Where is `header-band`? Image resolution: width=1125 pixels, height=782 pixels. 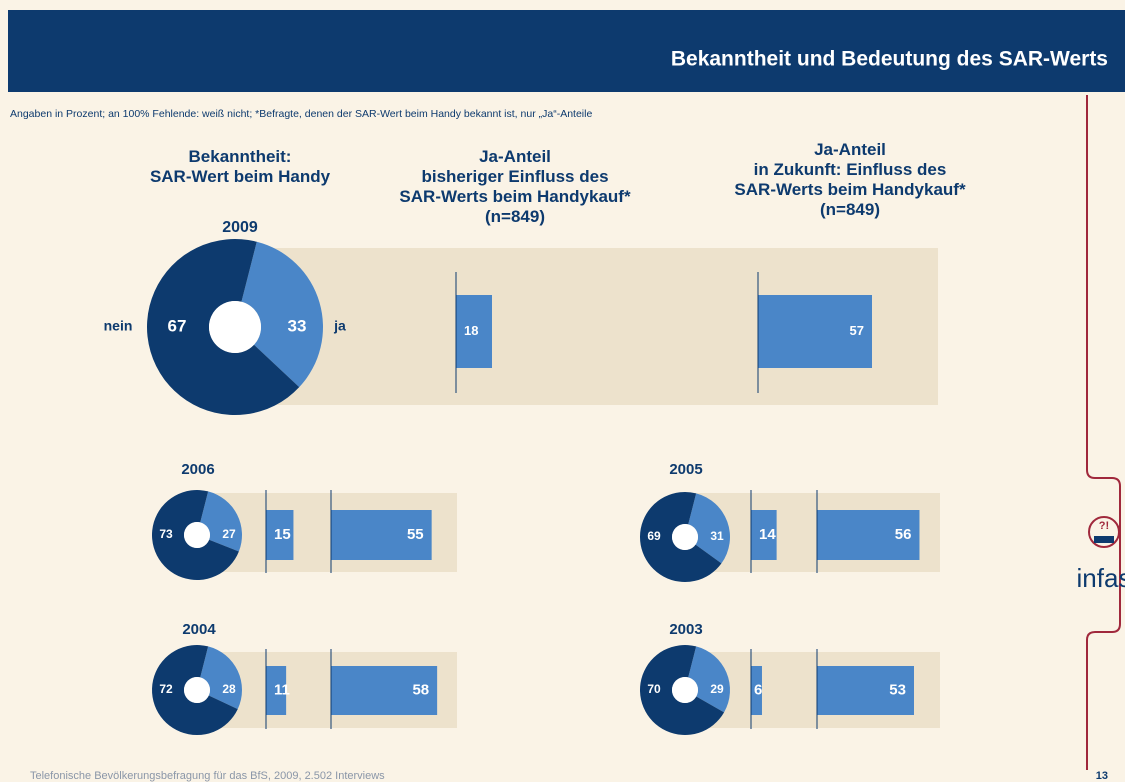 header-band is located at coordinates (566, 51).